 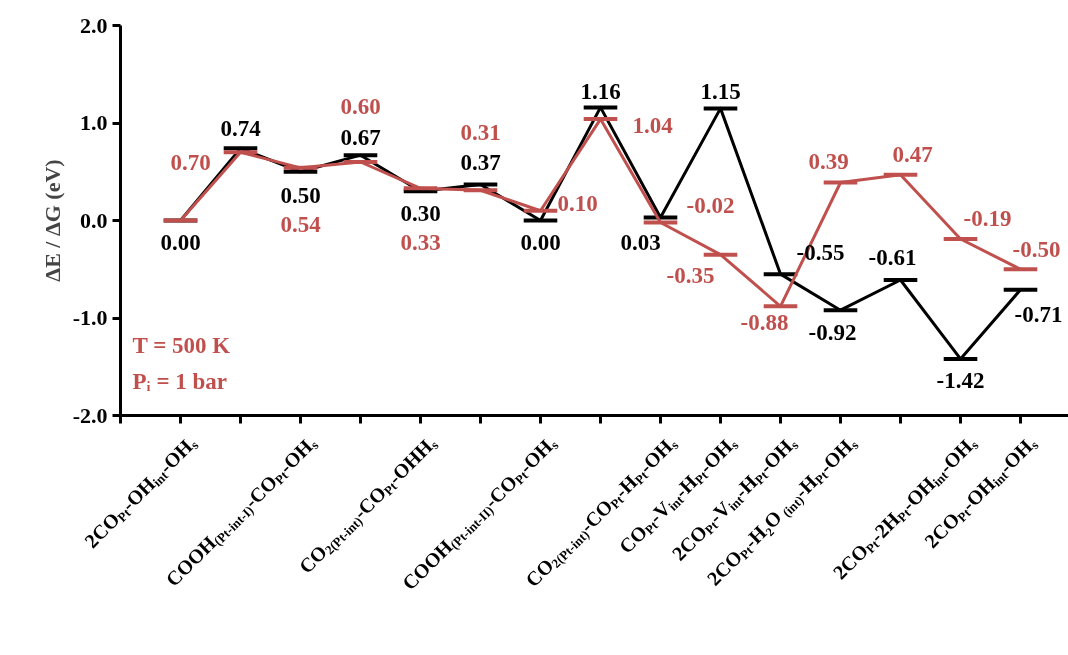 What do you see at coordinates (987, 218) in the screenshot?
I see `data-label: -0.19` at bounding box center [987, 218].